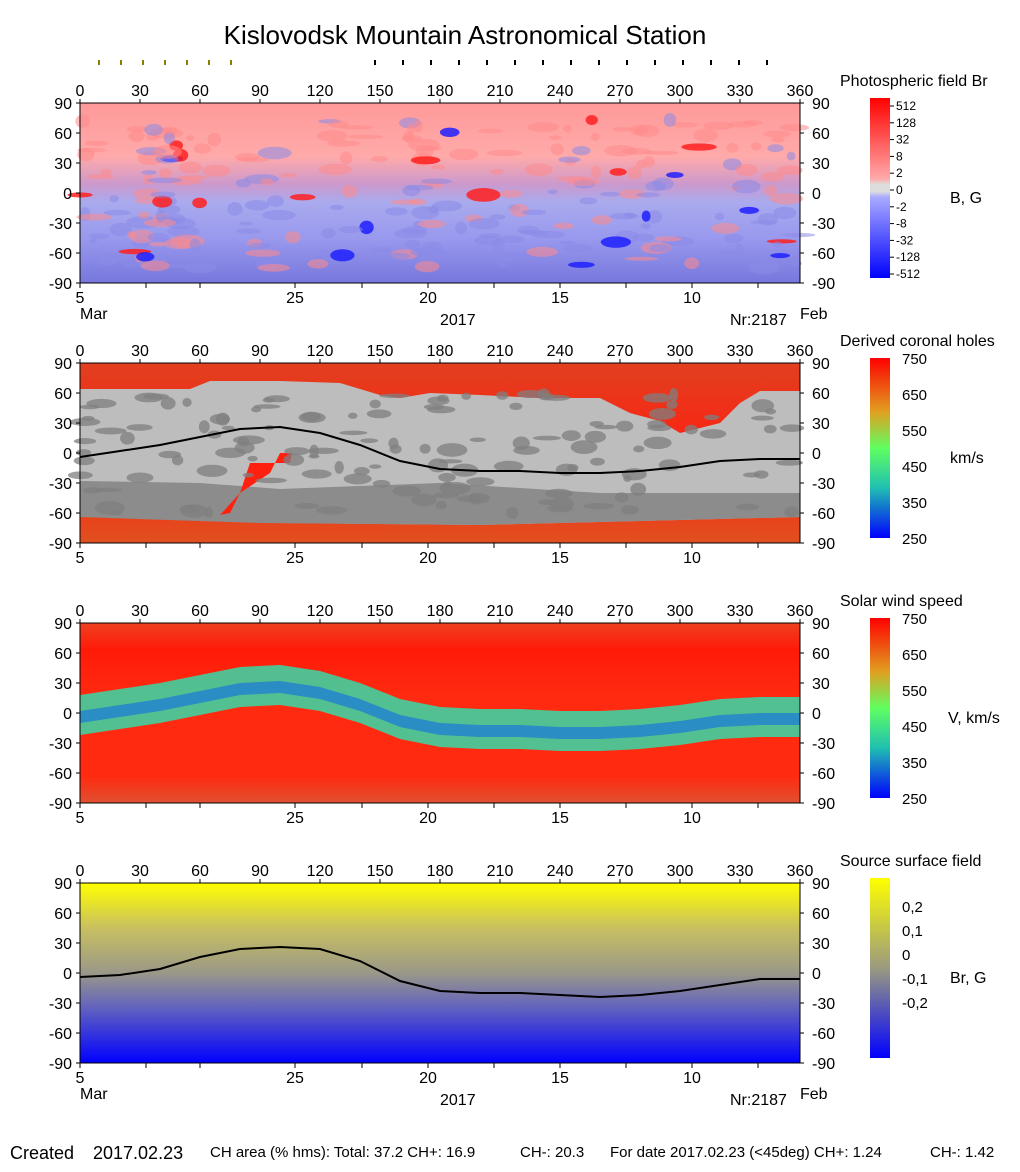 The height and width of the screenshot is (1172, 1020). What do you see at coordinates (968, 978) in the screenshot?
I see `unit-label: Br, G` at bounding box center [968, 978].